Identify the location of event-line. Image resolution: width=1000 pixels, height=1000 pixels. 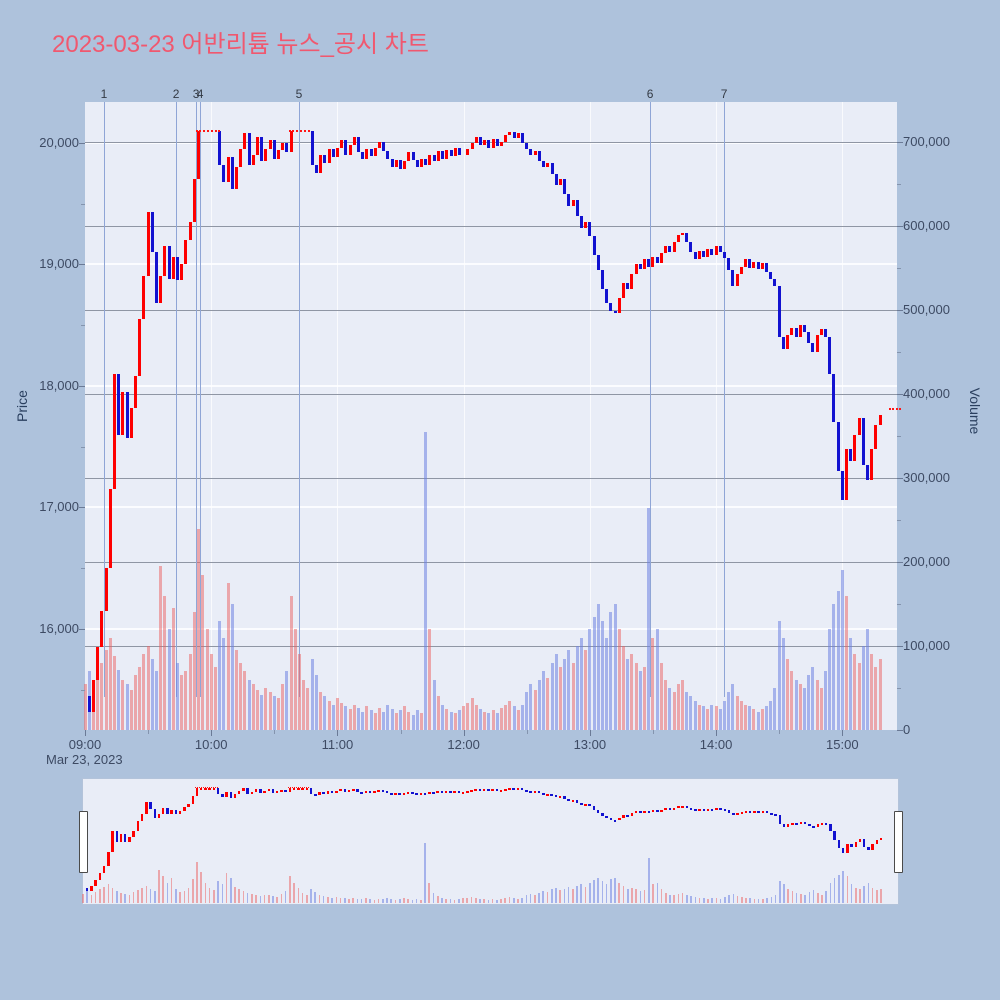
(197, 399).